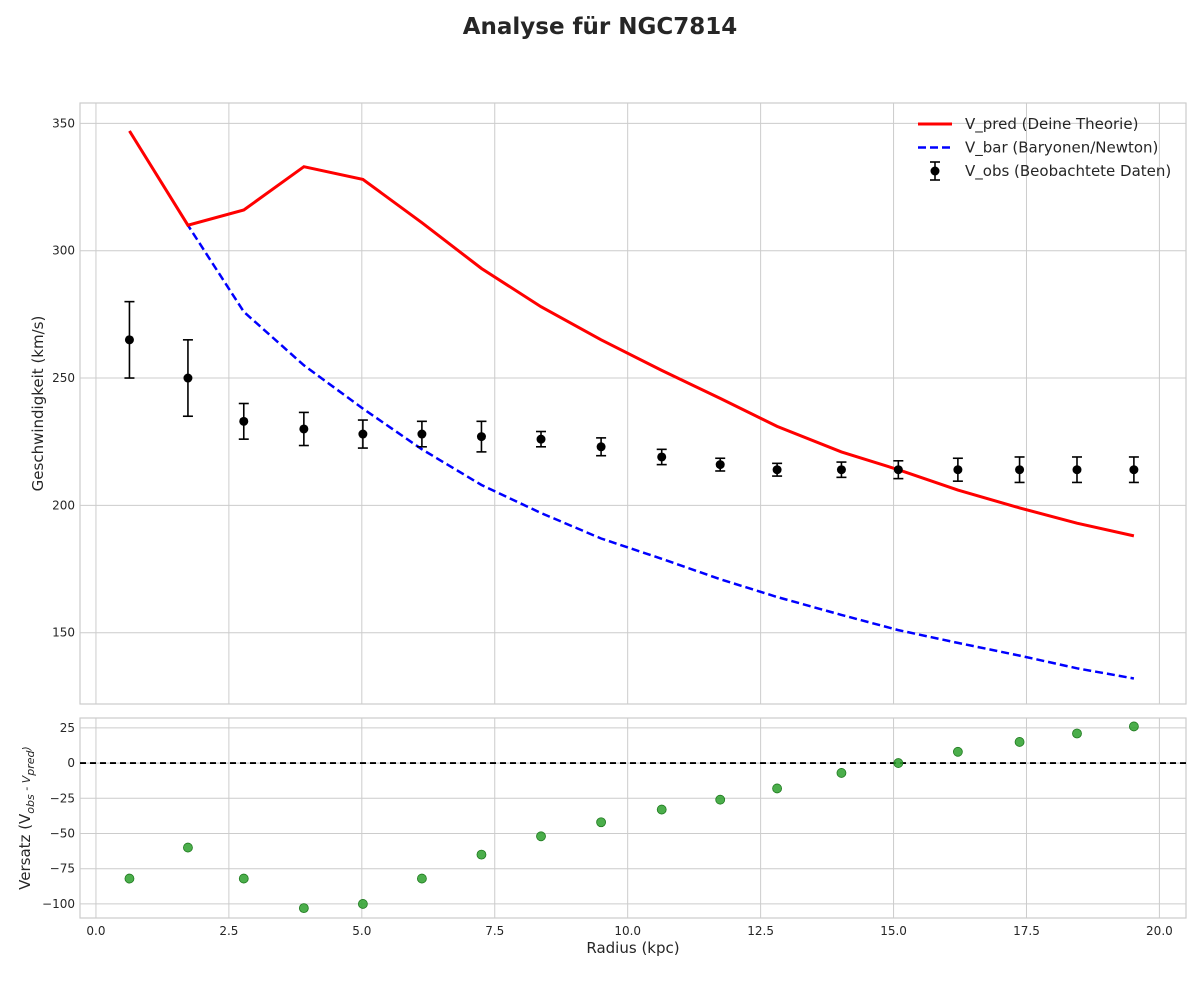  Describe the element at coordinates (1061, 148) in the screenshot. I see `legend-bar-label: V_bar (Baryonen/Newton)` at that location.